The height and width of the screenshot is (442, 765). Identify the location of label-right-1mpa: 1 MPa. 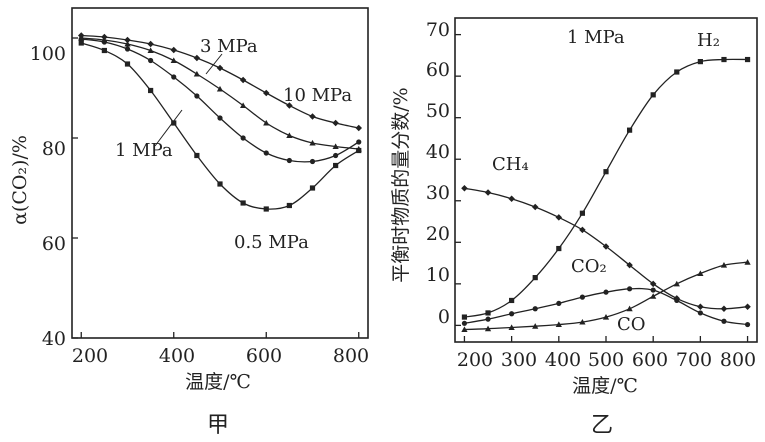
(596, 37).